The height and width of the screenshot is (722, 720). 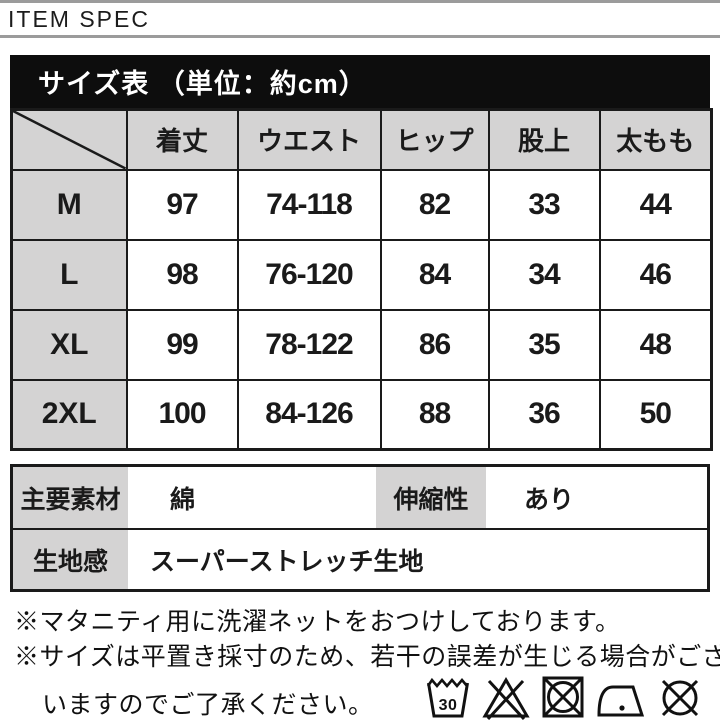 What do you see at coordinates (208, 704) in the screenshot?
I see `note-line-3: いますのでご了承ください。` at bounding box center [208, 704].